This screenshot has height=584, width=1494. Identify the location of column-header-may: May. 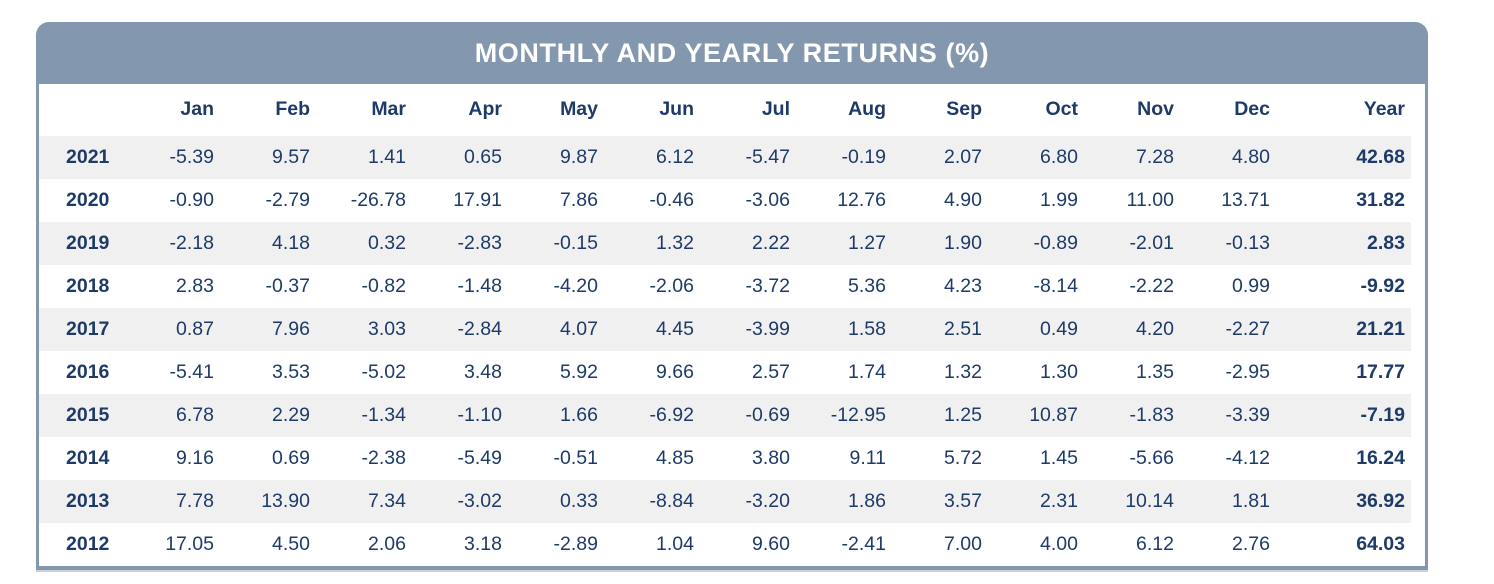
(579, 108).